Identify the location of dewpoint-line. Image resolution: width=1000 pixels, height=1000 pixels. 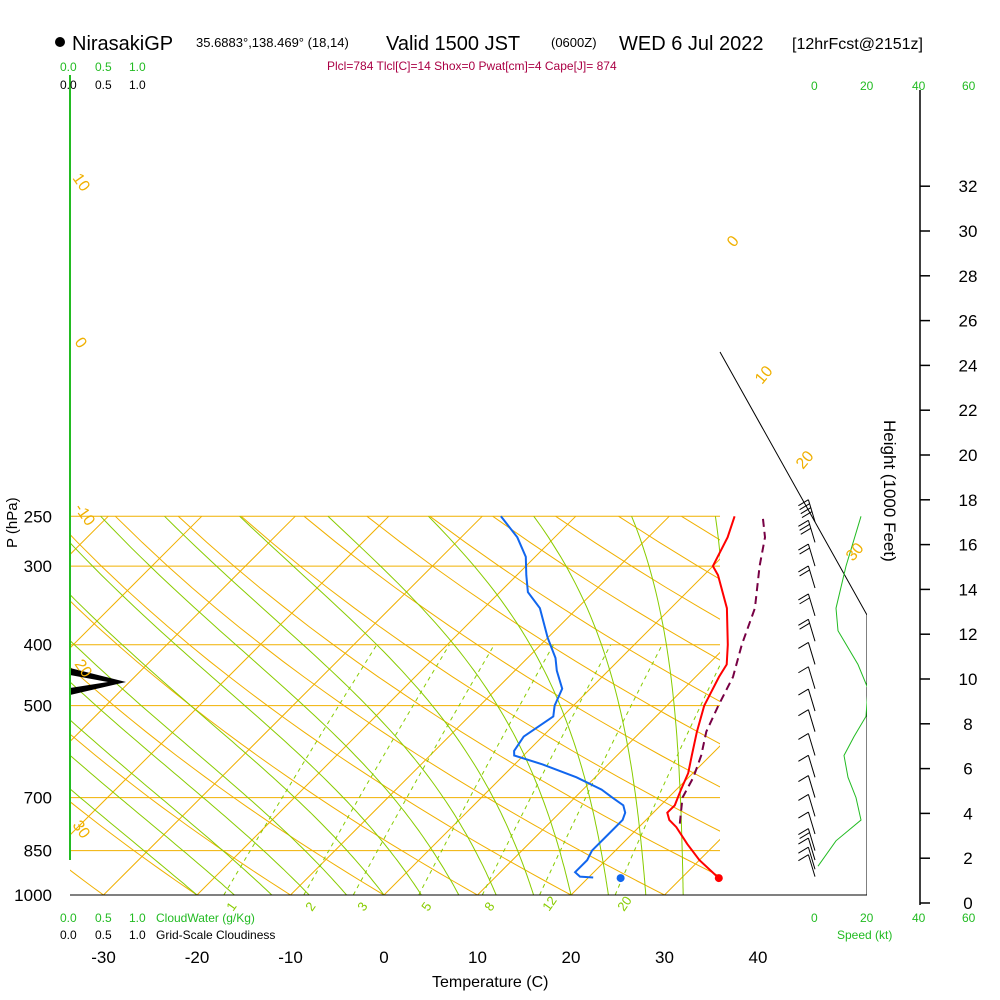
(563, 697).